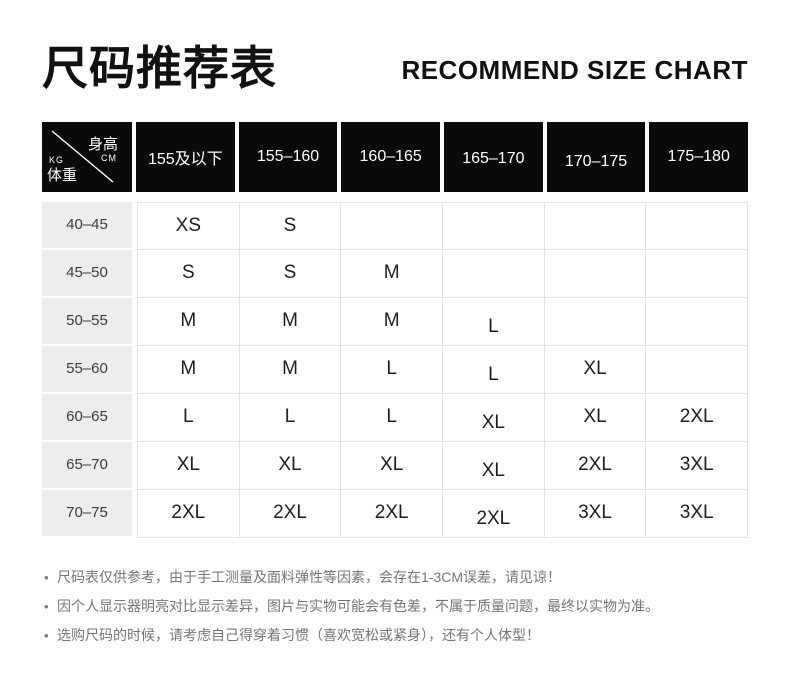  Describe the element at coordinates (391, 156) in the screenshot. I see `height-column-header: 160–165` at that location.